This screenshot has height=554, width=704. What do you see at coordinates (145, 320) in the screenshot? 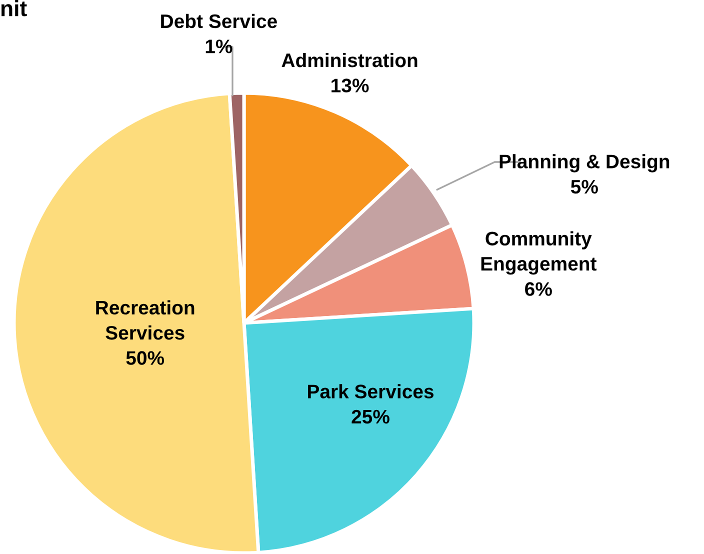
I see `slice-label: Recreation Services` at bounding box center [145, 320].